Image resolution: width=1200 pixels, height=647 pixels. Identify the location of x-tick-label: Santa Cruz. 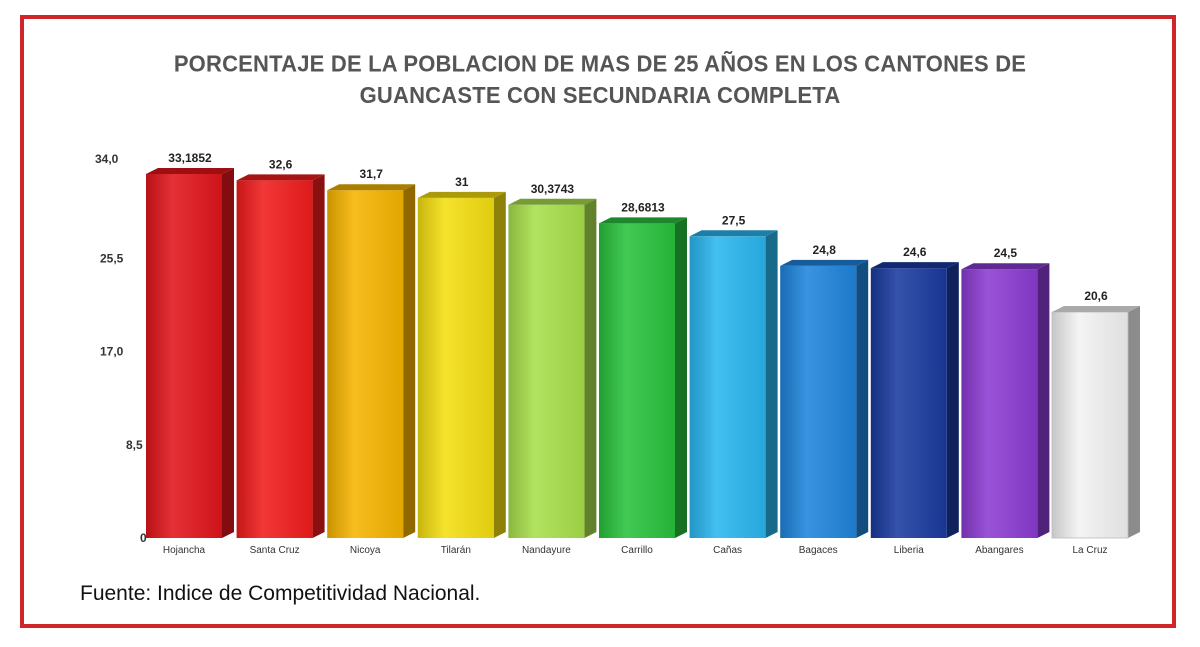
(275, 550).